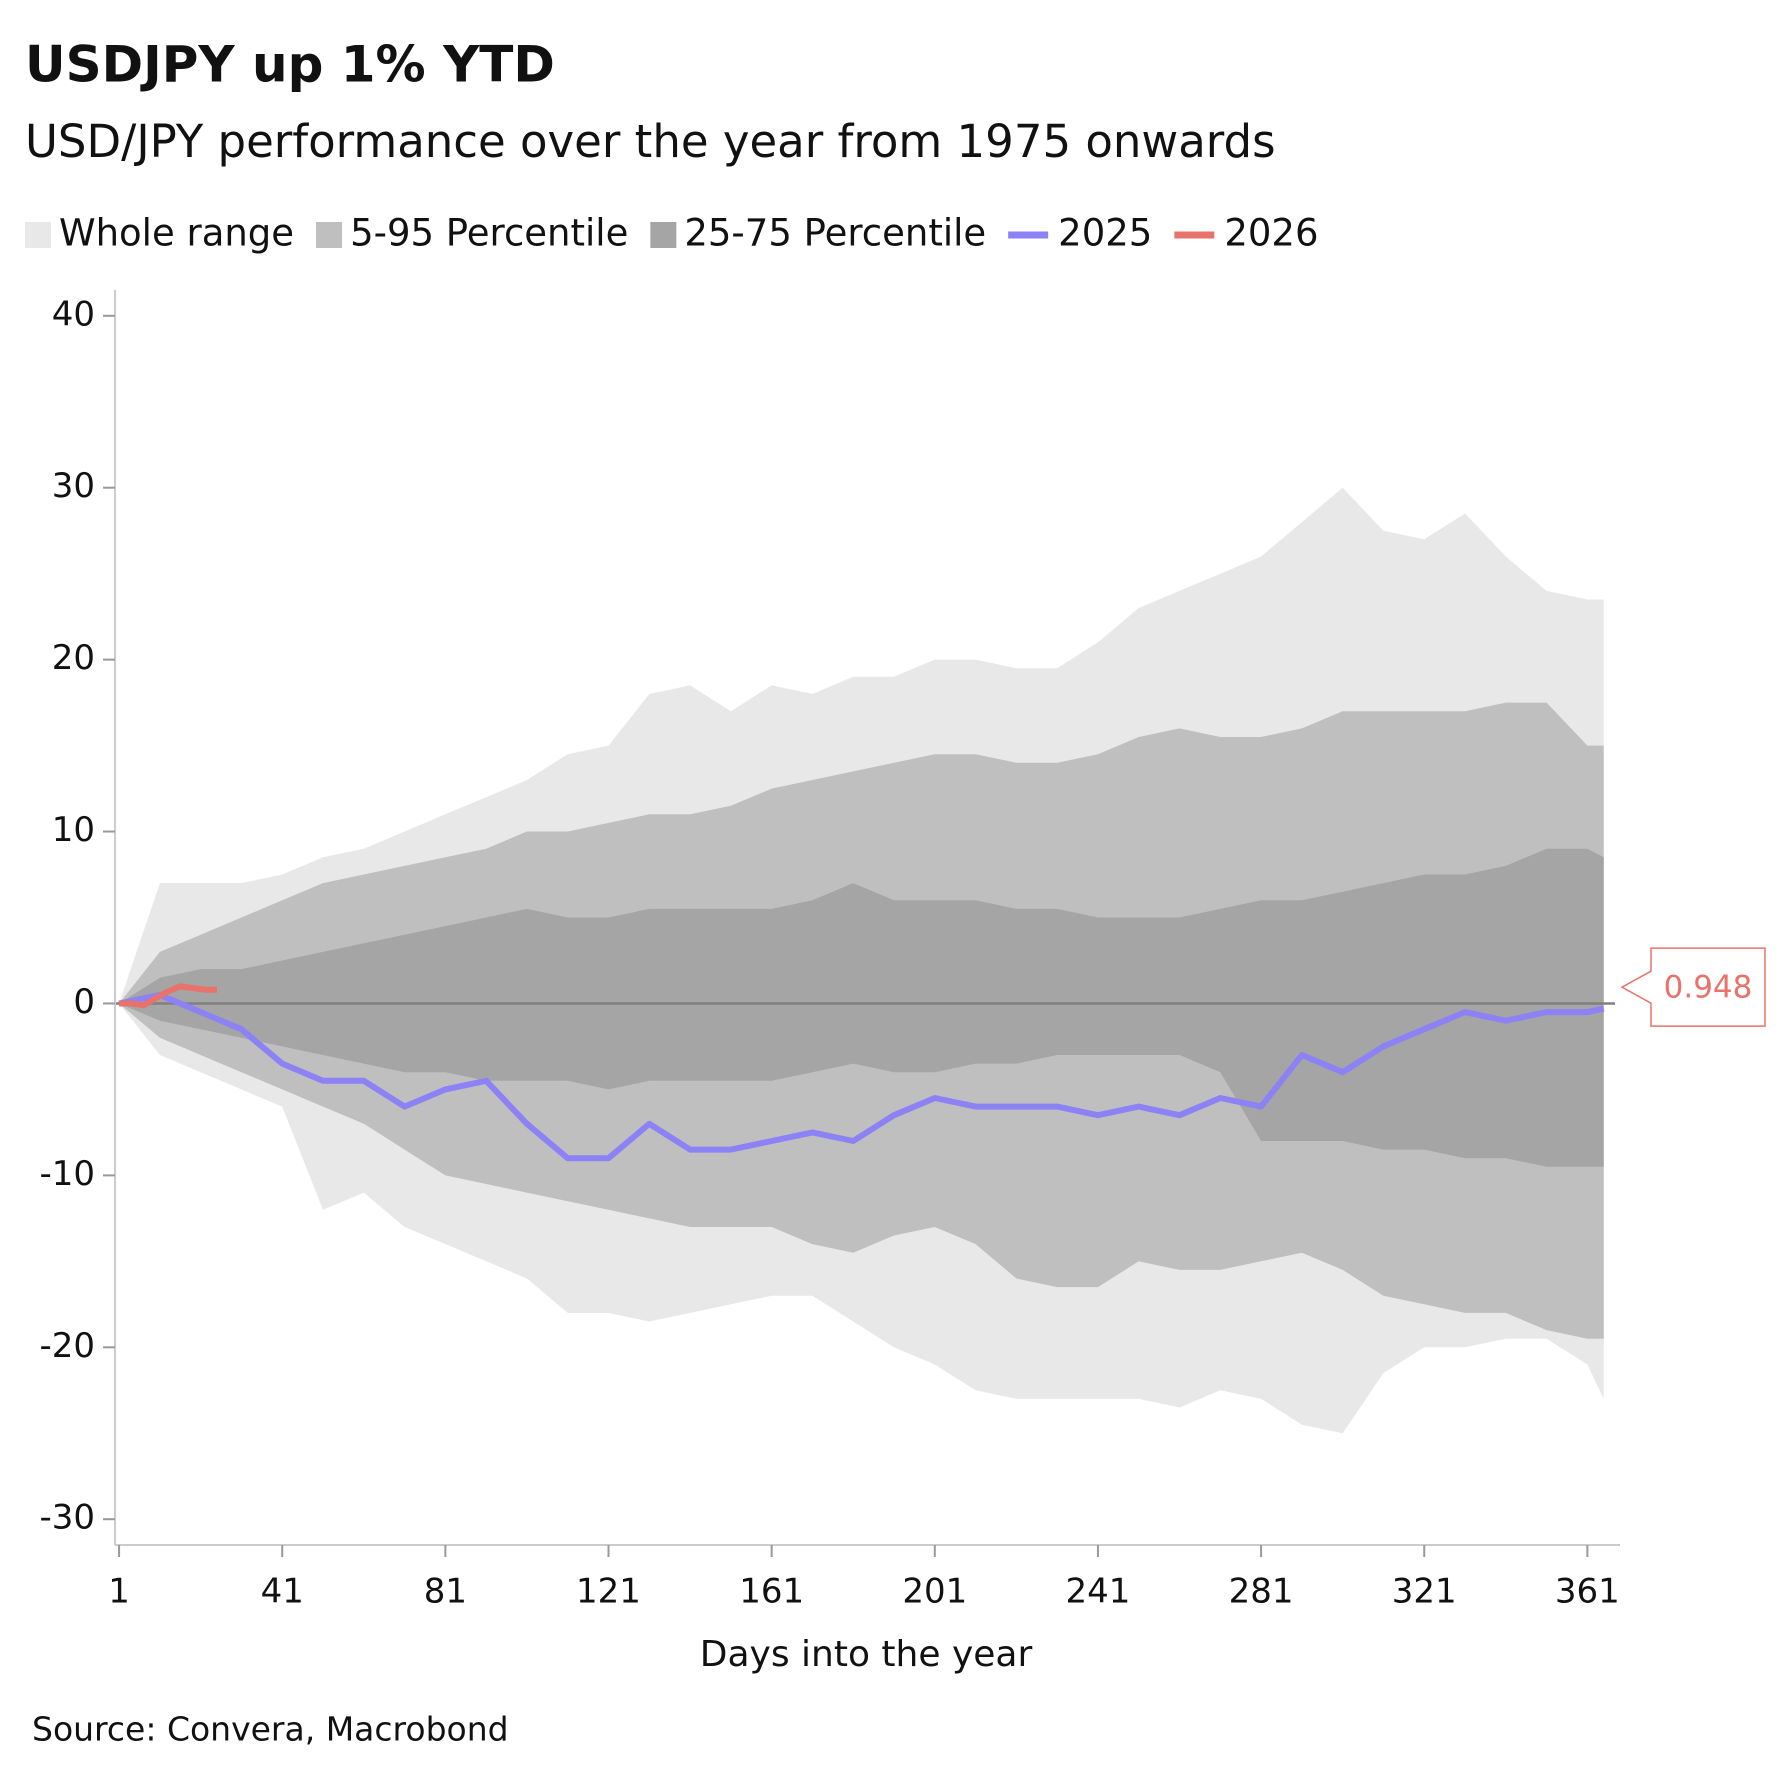 The image size is (1781, 1777). I want to click on x-tick-label: 201, so click(934, 1592).